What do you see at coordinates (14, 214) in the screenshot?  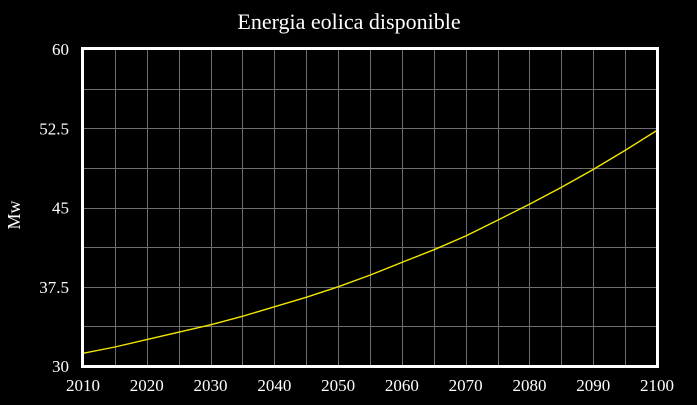 I see `y-axis-label: Mw` at bounding box center [14, 214].